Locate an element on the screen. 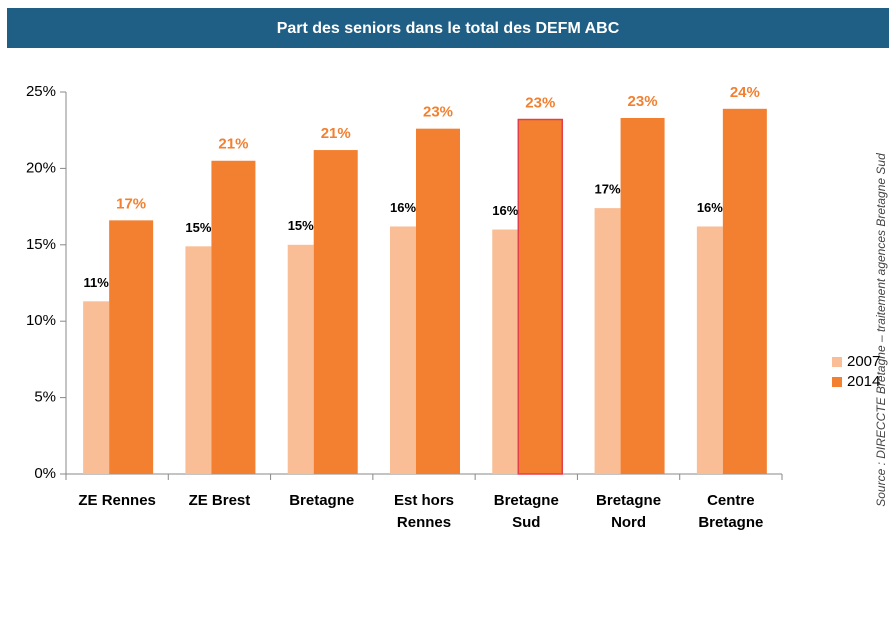  x-tick-label: ZE Rennes is located at coordinates (117, 500).